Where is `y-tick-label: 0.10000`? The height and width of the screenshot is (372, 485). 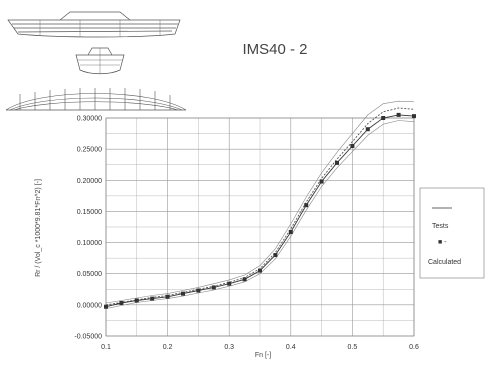 y-tick-label: 0.10000 is located at coordinates (89, 243).